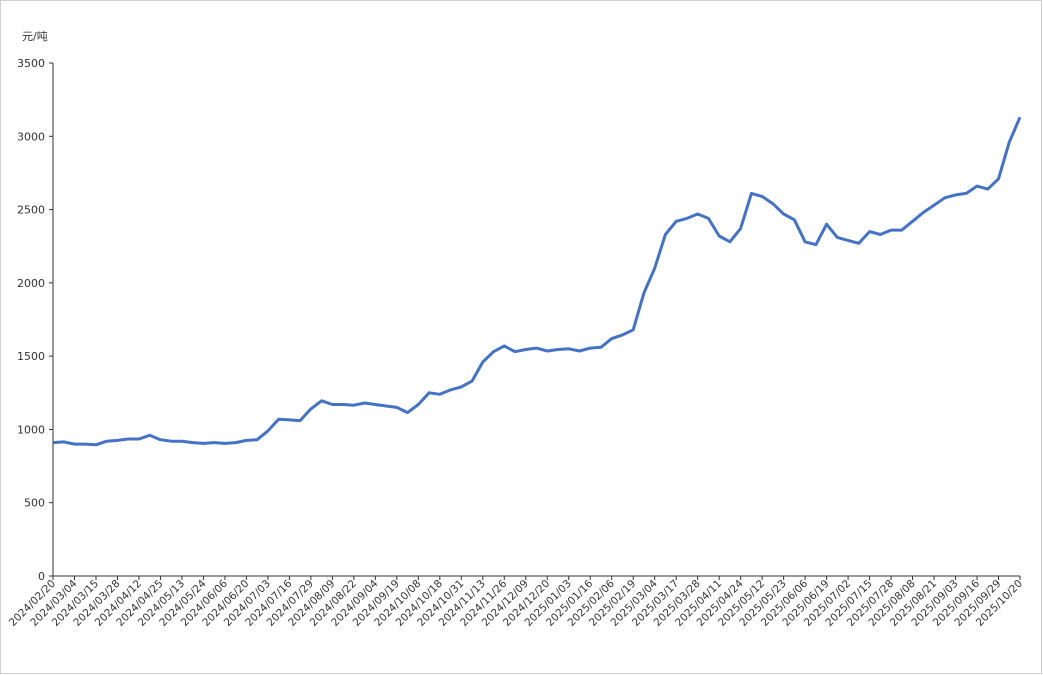 Image resolution: width=1043 pixels, height=675 pixels. I want to click on y-tick-label: 2000, so click(31, 283).